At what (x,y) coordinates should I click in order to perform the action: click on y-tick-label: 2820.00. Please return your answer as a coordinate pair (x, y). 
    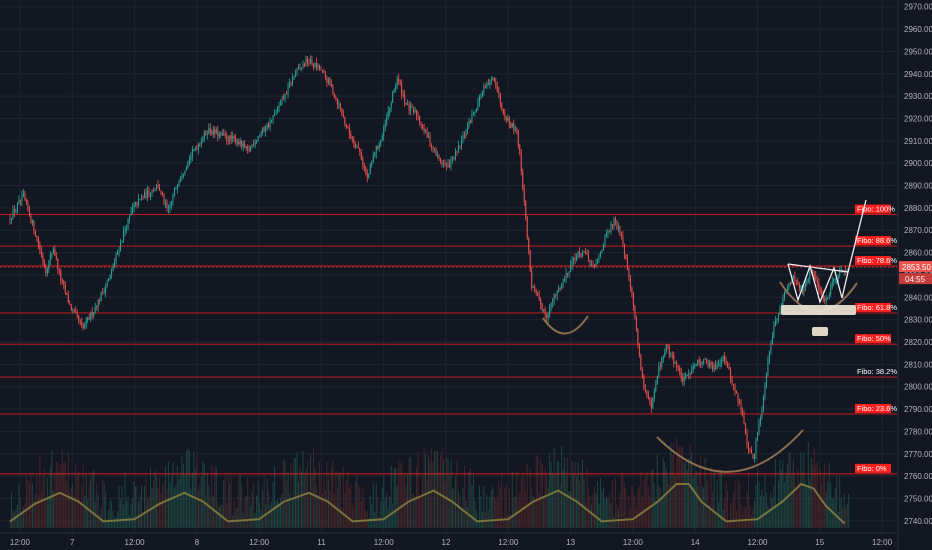
    Looking at the image, I should click on (918, 342).